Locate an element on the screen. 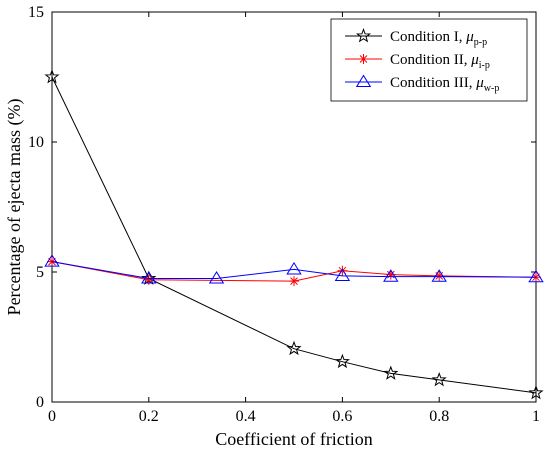 Image resolution: width=550 pixels, height=458 pixels. series-3-line is located at coordinates (294, 270).